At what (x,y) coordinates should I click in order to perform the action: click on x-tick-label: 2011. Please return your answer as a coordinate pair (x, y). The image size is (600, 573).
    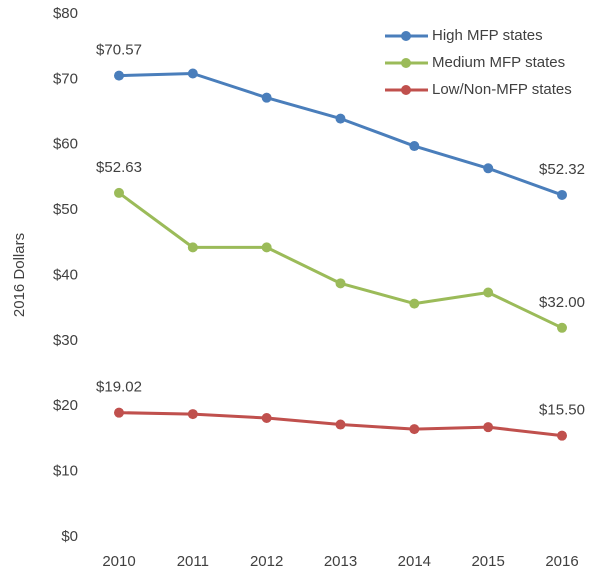
    Looking at the image, I should click on (193, 561).